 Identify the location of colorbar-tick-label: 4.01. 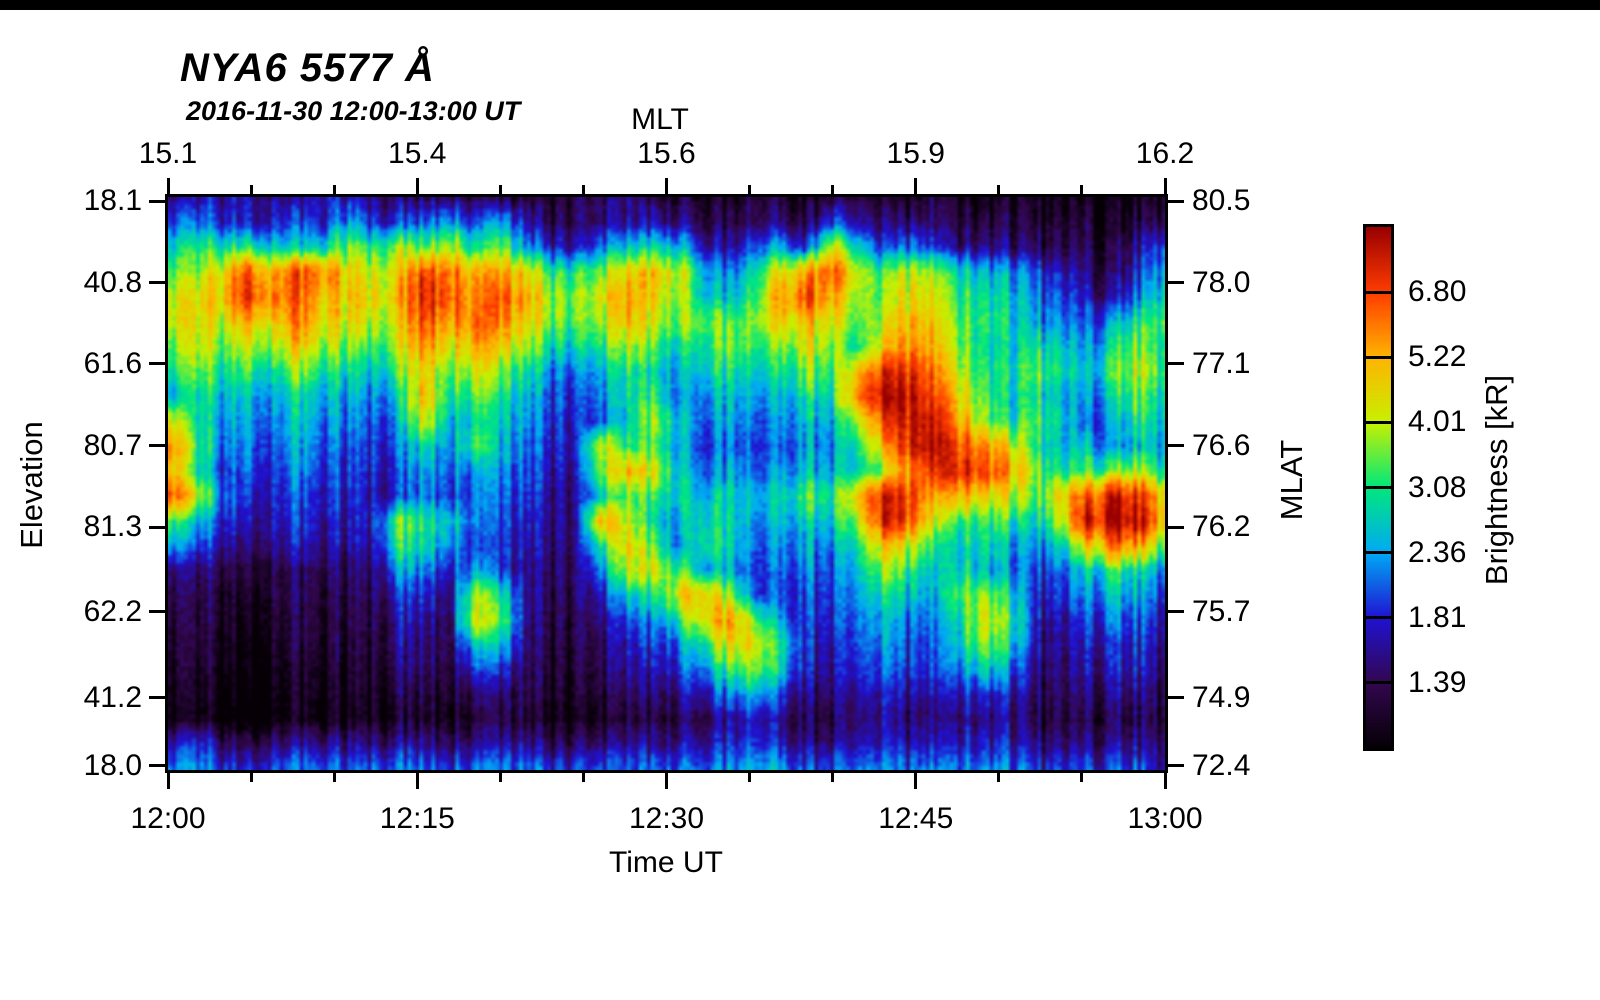
(1437, 422).